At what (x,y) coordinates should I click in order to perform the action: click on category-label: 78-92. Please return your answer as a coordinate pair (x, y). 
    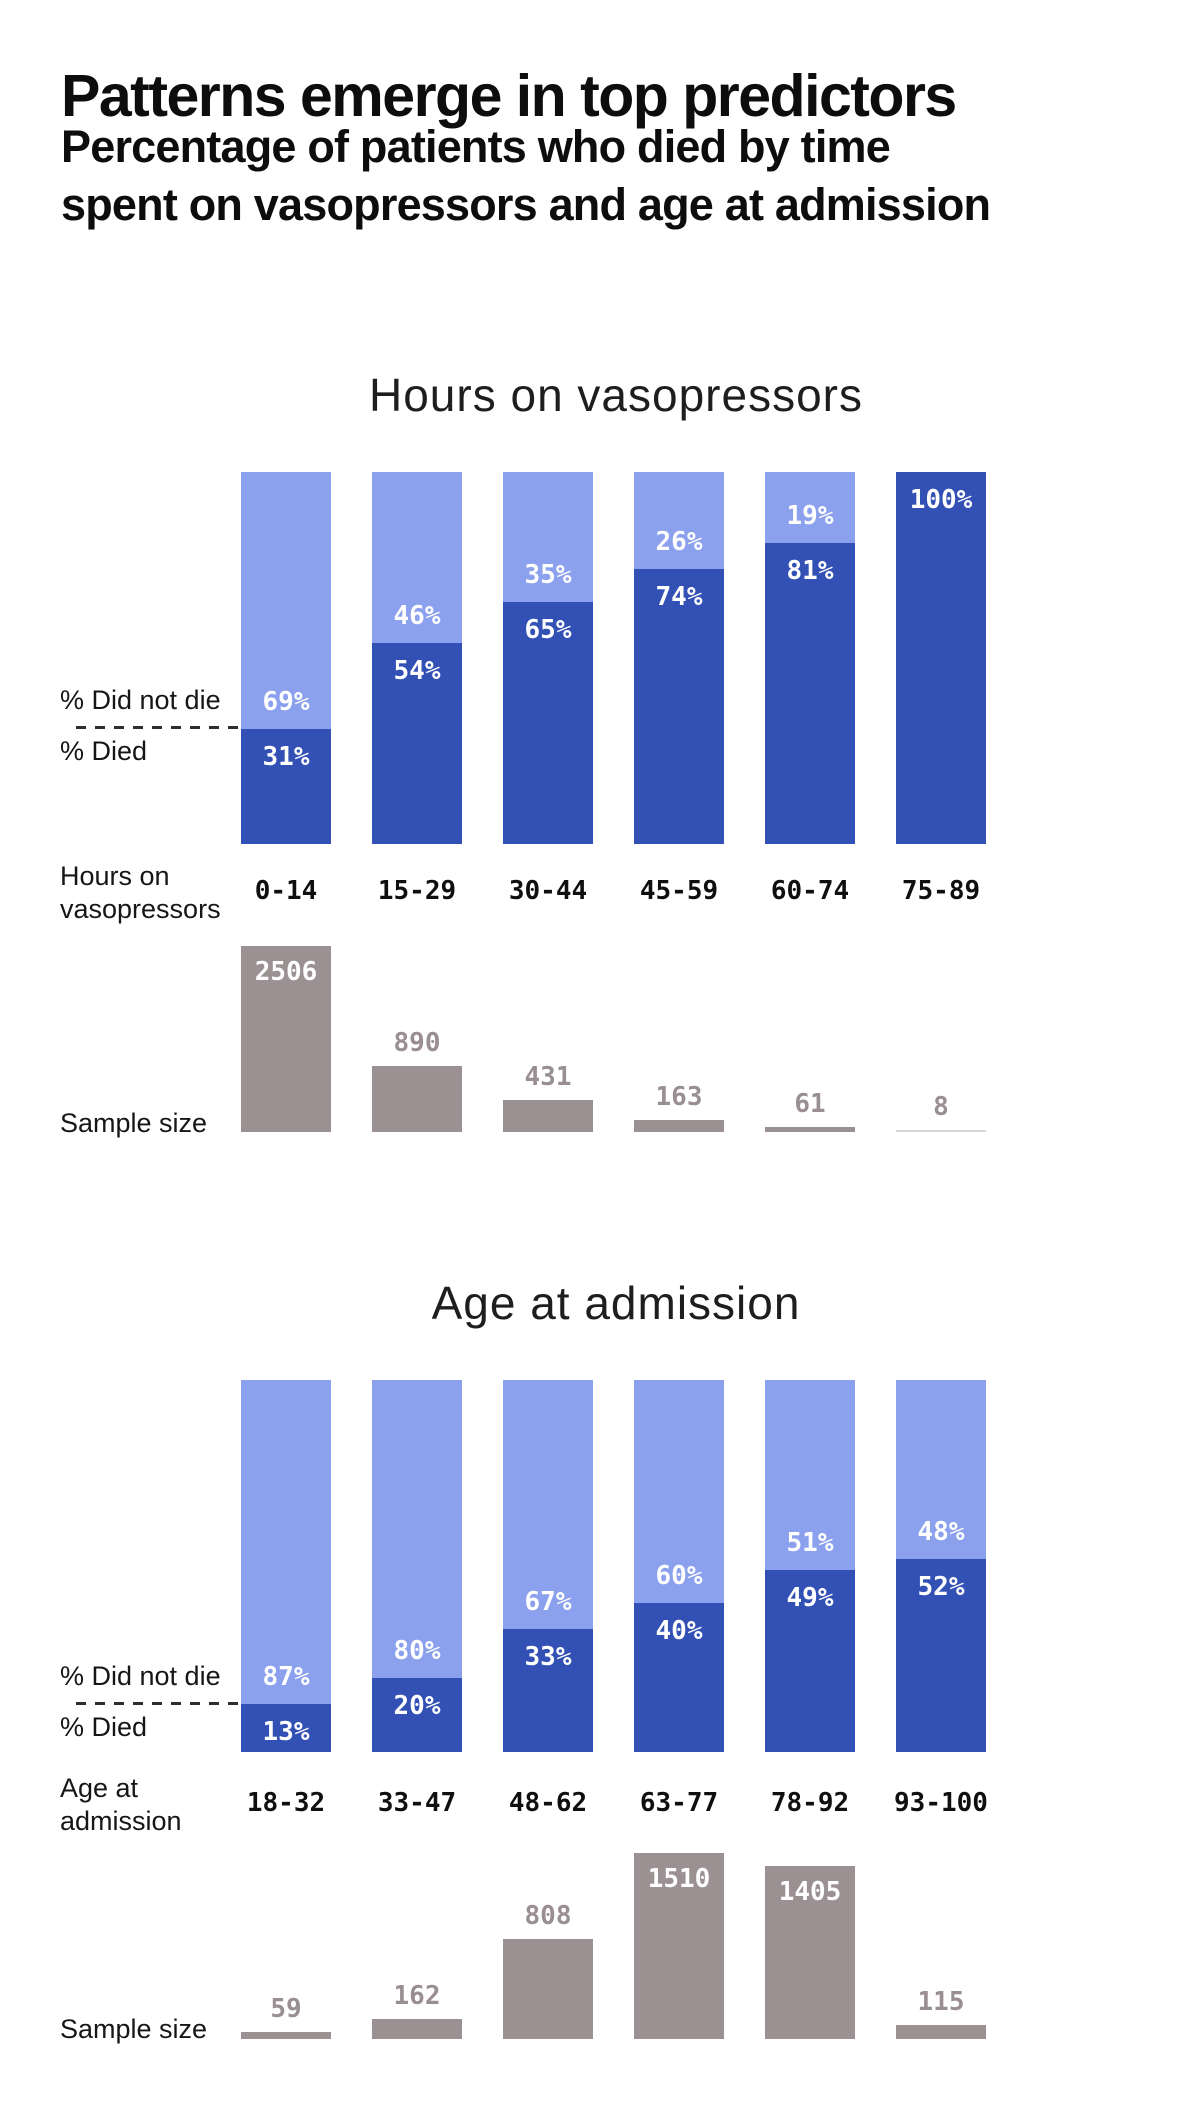
    Looking at the image, I should click on (810, 1803).